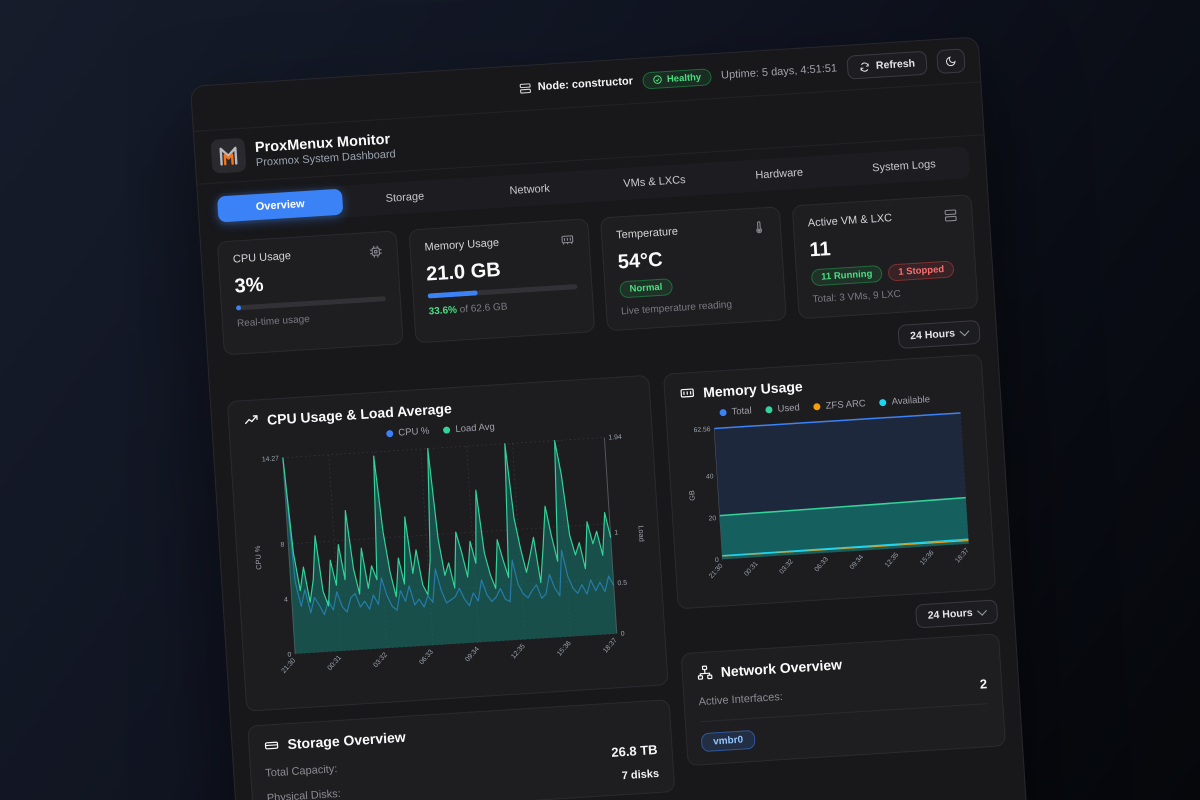 This screenshot has height=800, width=1200. I want to click on tab-vms-lxcs: VMs & LXCs, so click(654, 182).